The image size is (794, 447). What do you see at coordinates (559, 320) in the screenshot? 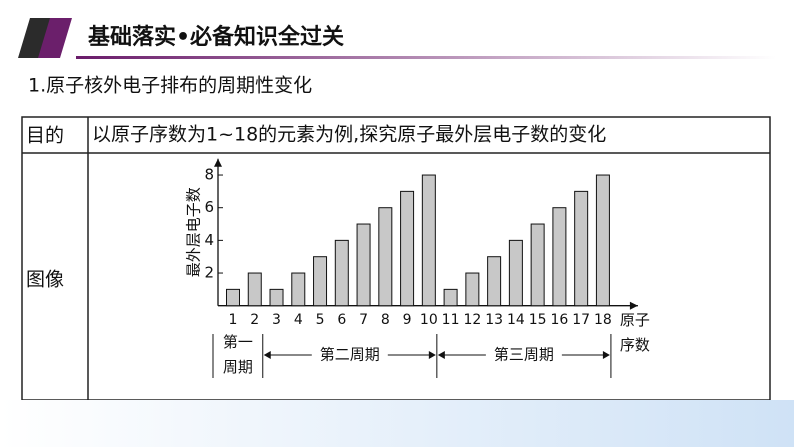
I see `x-tick-label: 16` at bounding box center [559, 320].